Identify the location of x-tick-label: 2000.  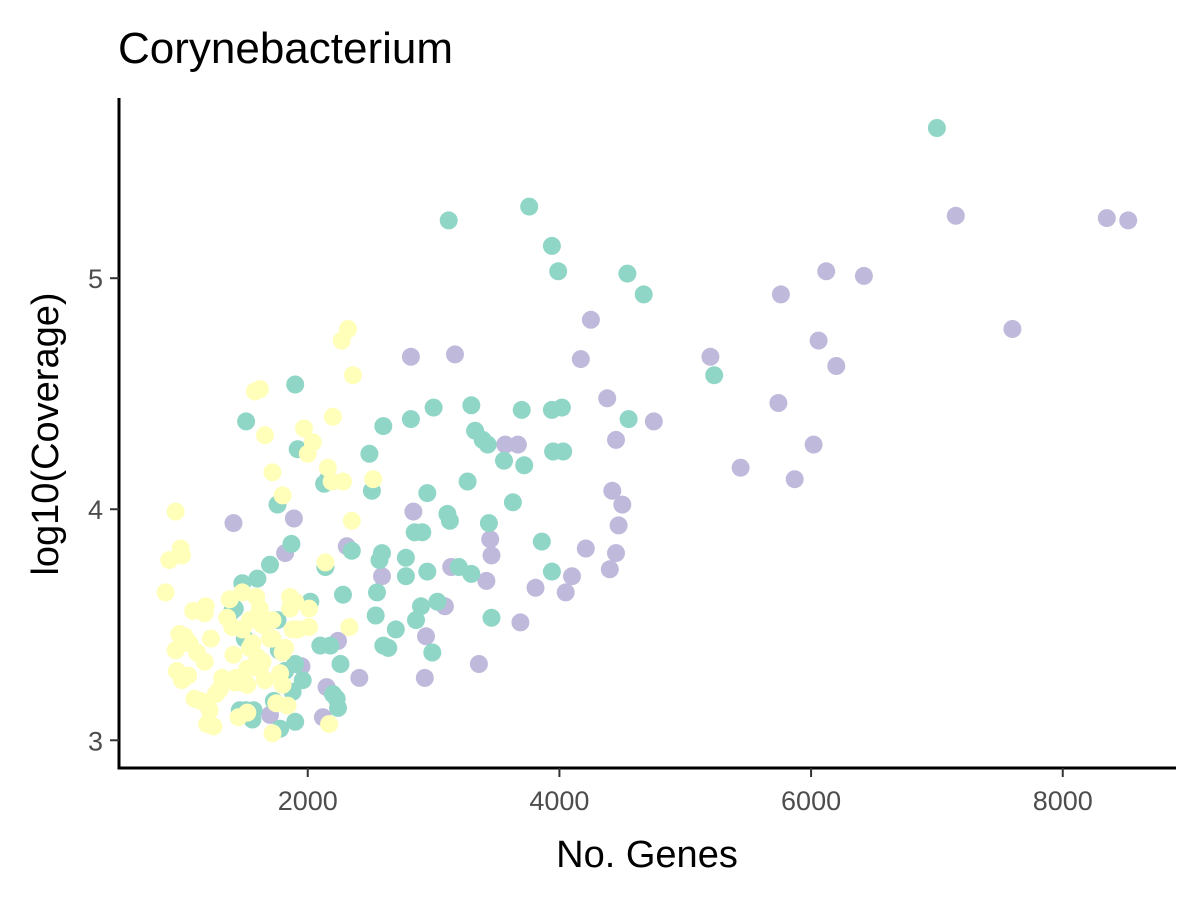
(308, 801).